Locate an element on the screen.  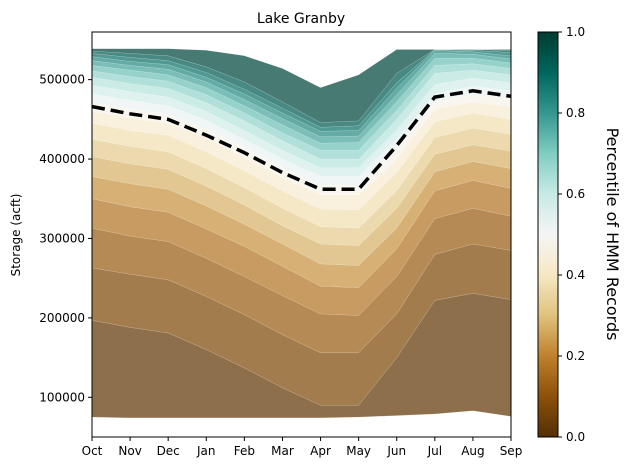
y-tick-label: 200000 is located at coordinates (62, 318).